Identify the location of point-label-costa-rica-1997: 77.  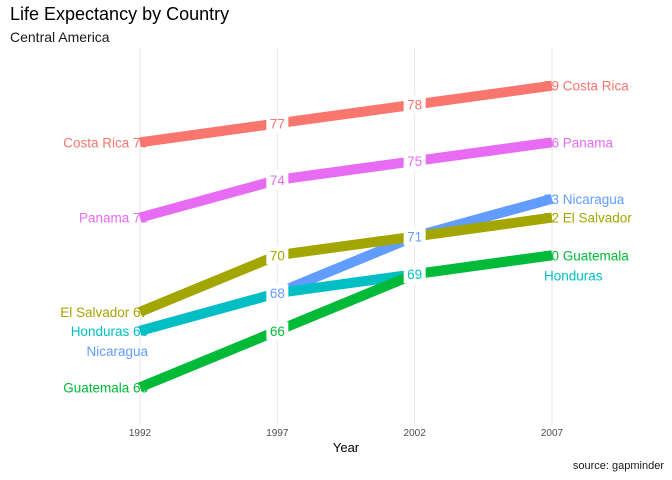
(277, 123).